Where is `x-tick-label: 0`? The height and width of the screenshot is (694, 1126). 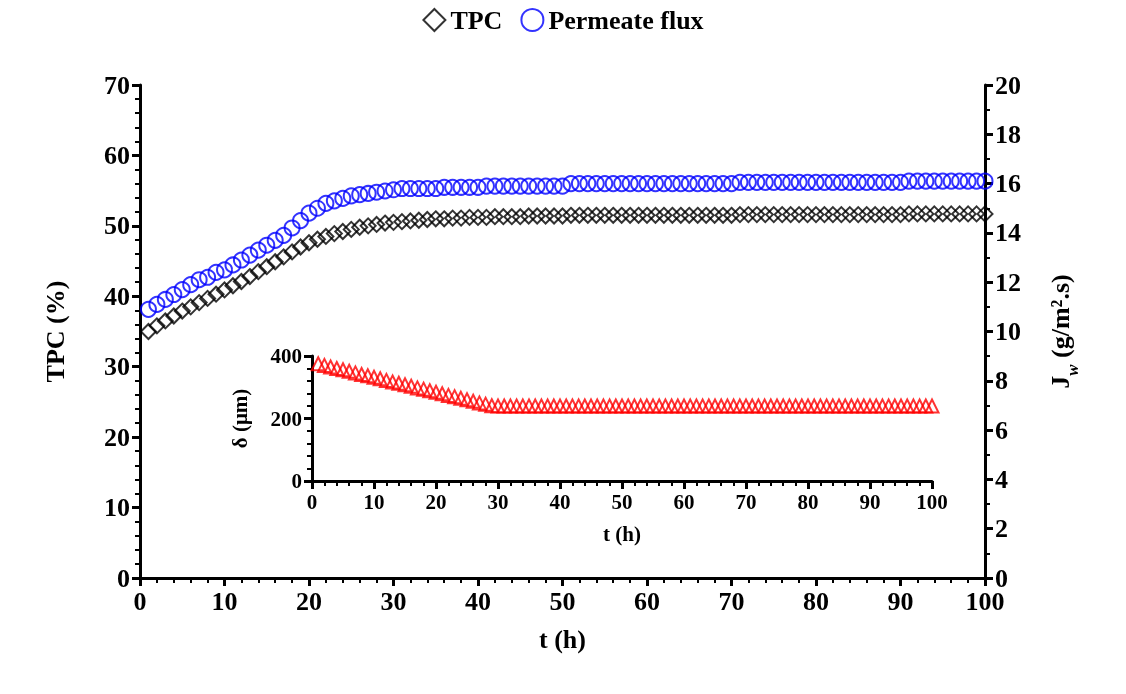 x-tick-label: 0 is located at coordinates (312, 501).